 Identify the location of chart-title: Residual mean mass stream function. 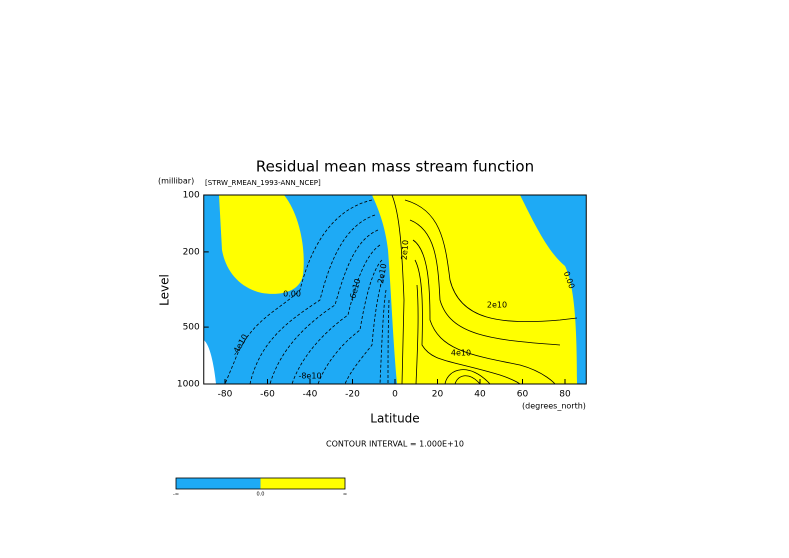
(395, 167).